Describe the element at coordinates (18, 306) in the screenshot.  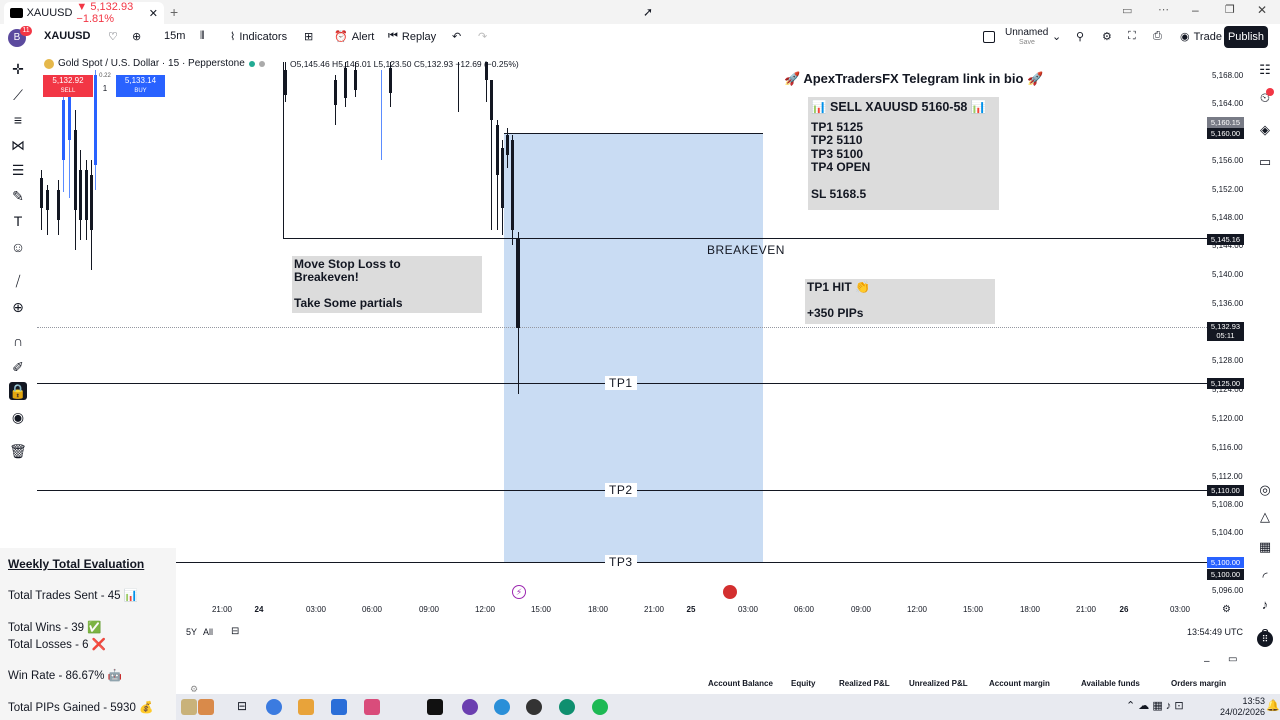
I see `zoom-icon: ⊕` at that location.